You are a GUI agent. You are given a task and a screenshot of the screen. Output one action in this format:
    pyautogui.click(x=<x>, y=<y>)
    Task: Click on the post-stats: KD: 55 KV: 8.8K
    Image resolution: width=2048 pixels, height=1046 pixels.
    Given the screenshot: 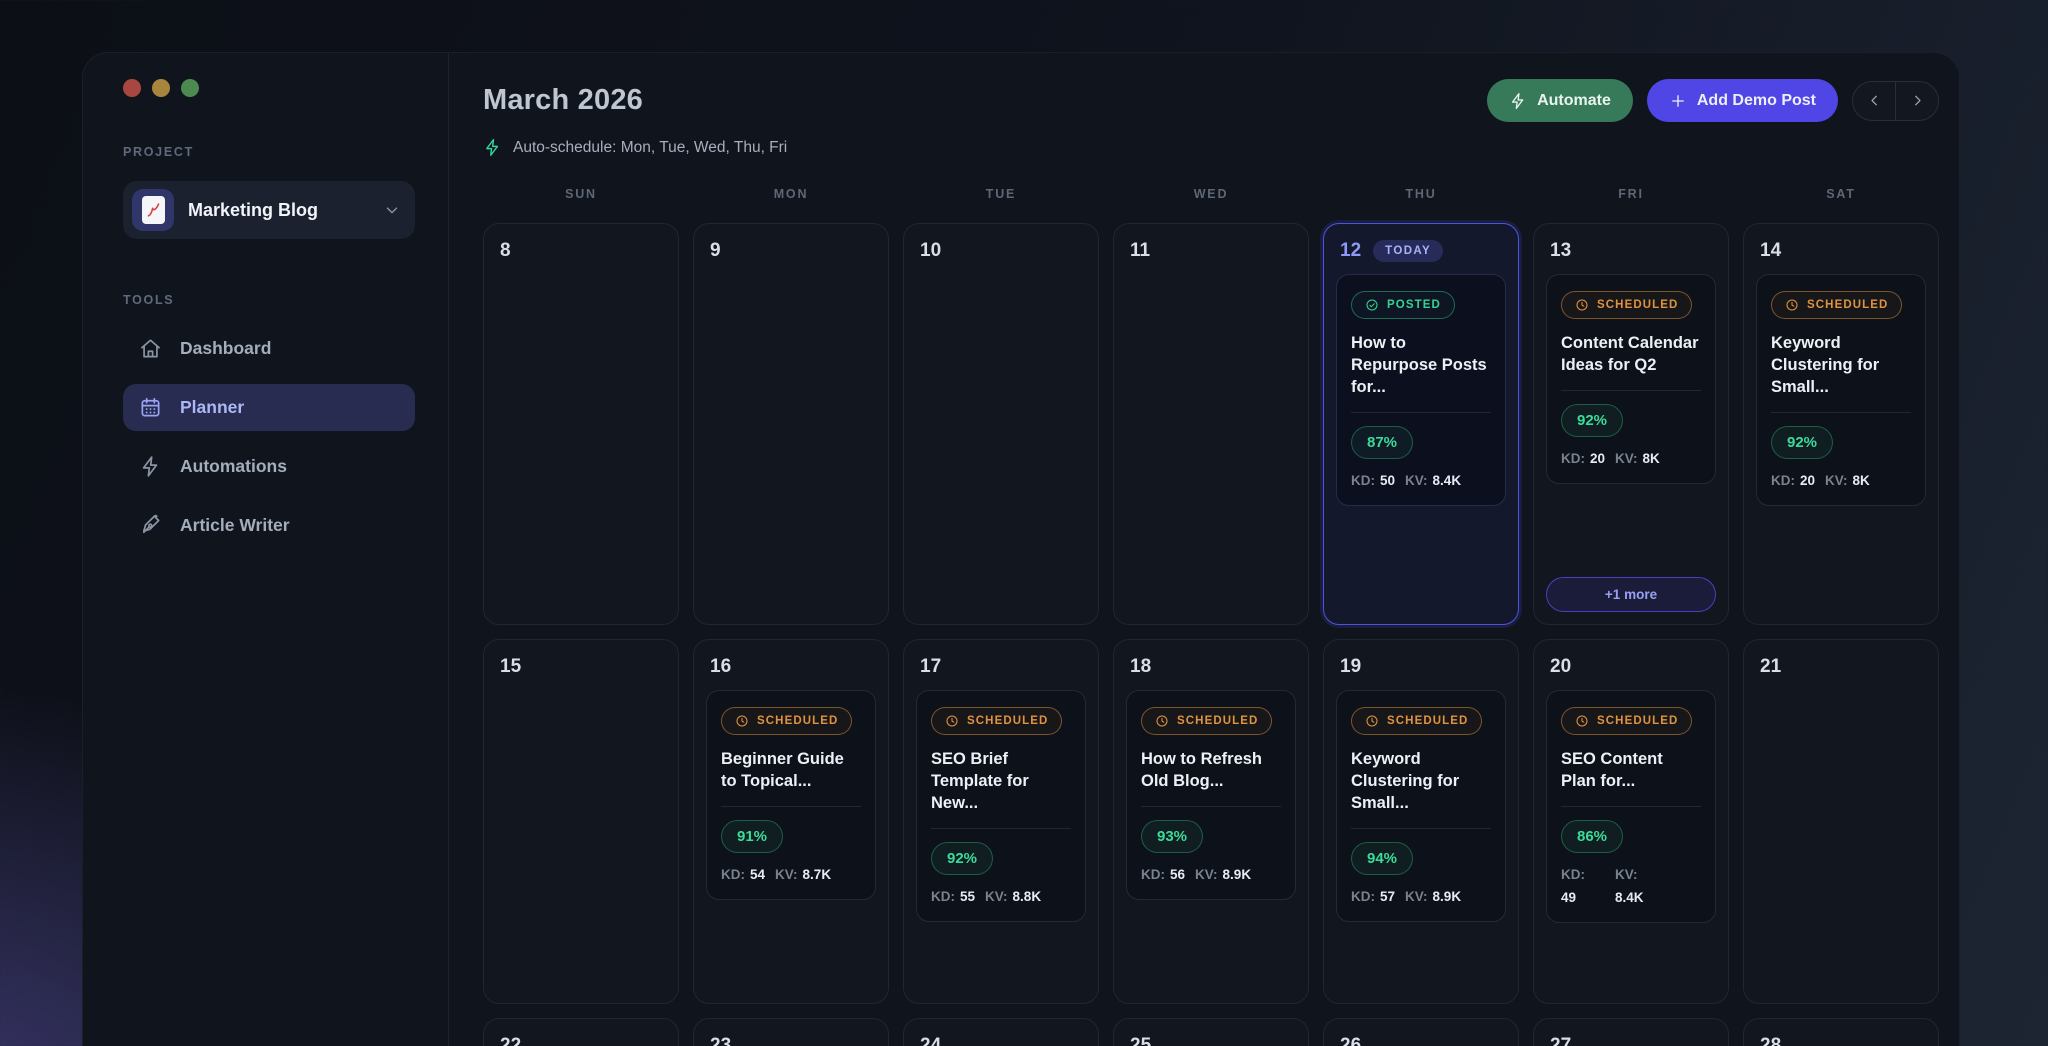 What is the action you would take?
    pyautogui.click(x=1001, y=896)
    